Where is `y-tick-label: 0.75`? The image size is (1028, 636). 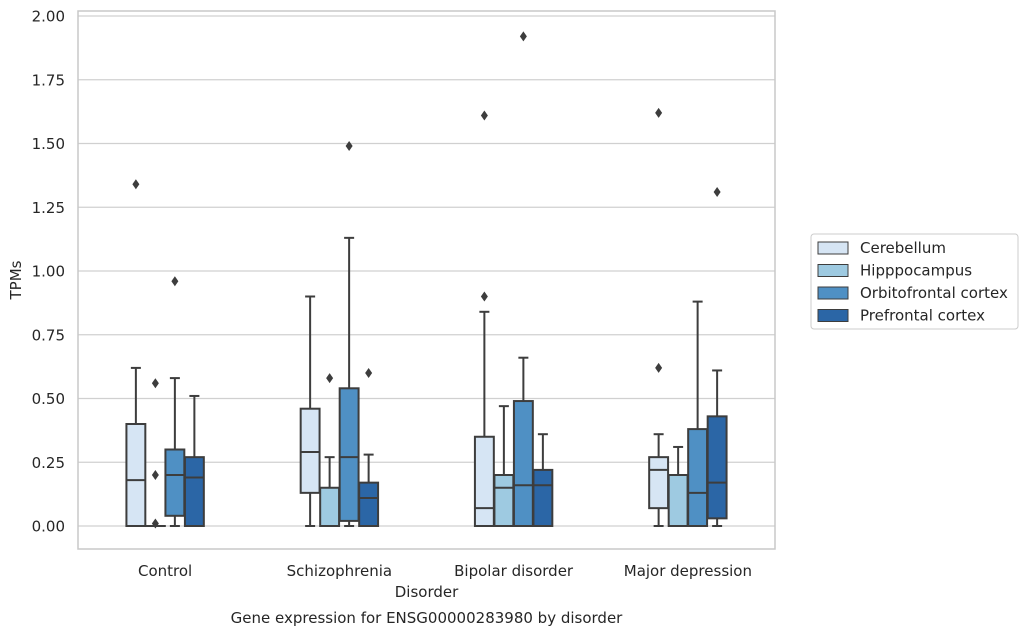
y-tick-label: 0.75 is located at coordinates (48, 335).